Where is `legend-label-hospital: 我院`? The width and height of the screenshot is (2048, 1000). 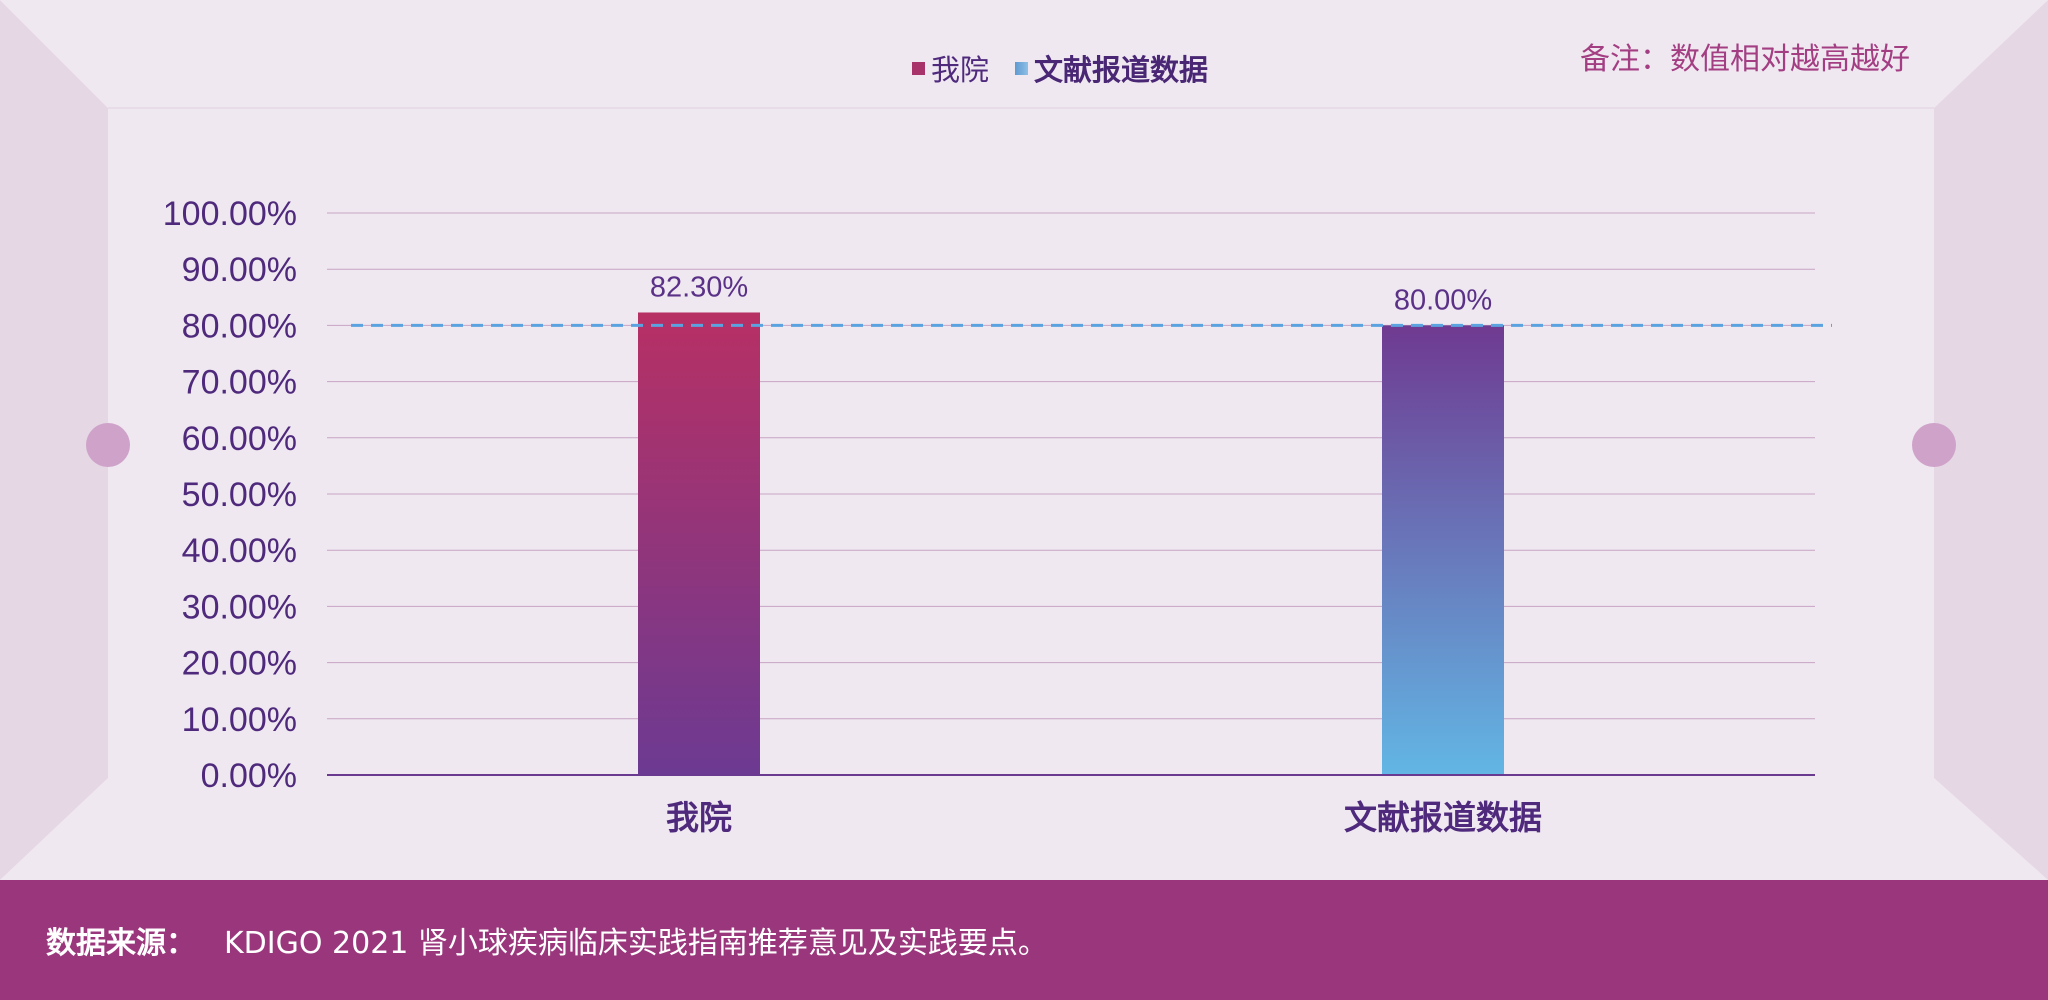
legend-label-hospital: 我院 is located at coordinates (960, 70).